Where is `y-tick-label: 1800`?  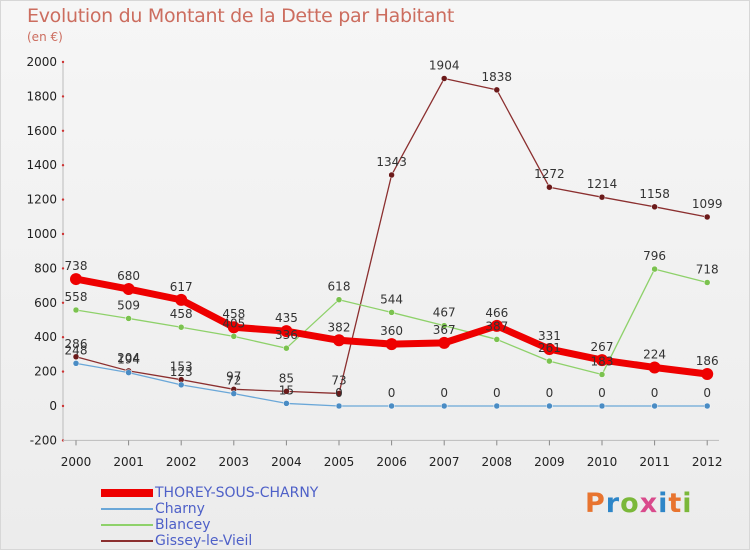 y-tick-label: 1800 is located at coordinates (41, 96).